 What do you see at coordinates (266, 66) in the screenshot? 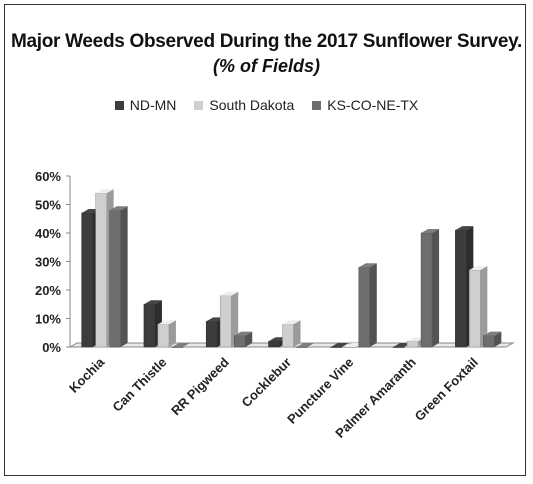
I see `chart-subtitle: (% of Fields)` at bounding box center [266, 66].